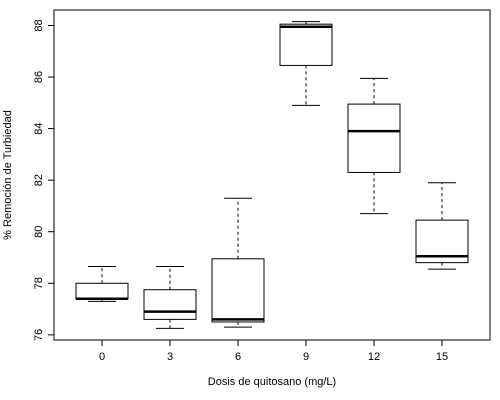 This screenshot has height=400, width=500. Describe the element at coordinates (39, 232) in the screenshot. I see `y-tick-label: 80` at that location.